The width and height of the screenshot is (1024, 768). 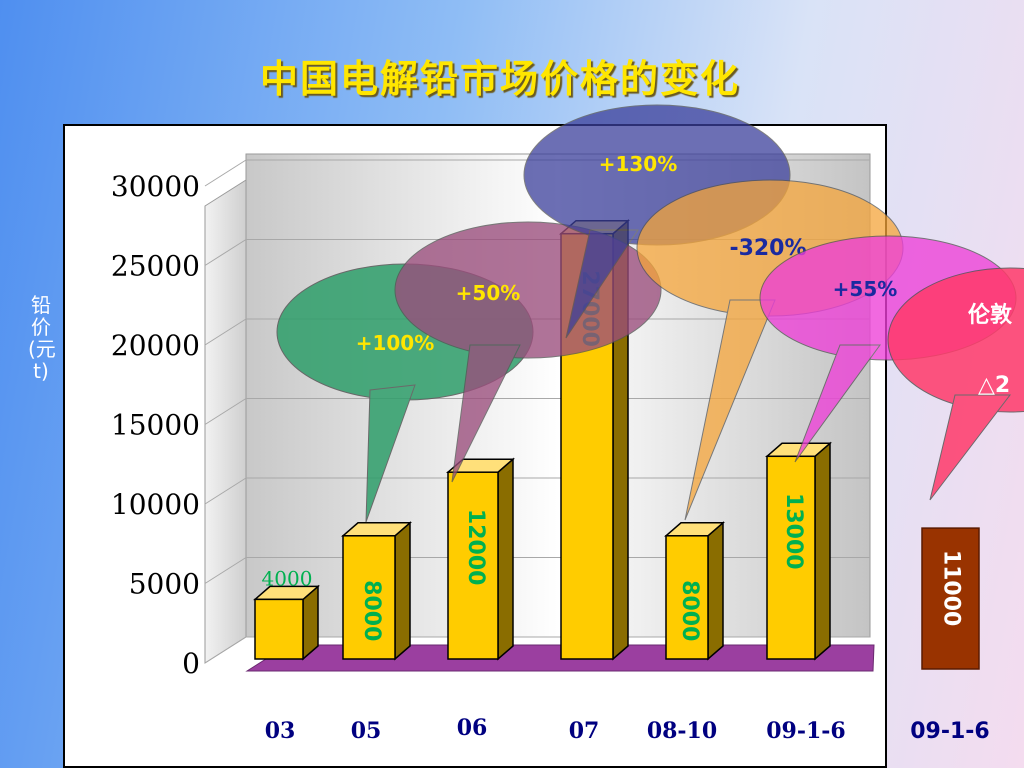 I want to click on callout-label: +100%, so click(x=395, y=343).